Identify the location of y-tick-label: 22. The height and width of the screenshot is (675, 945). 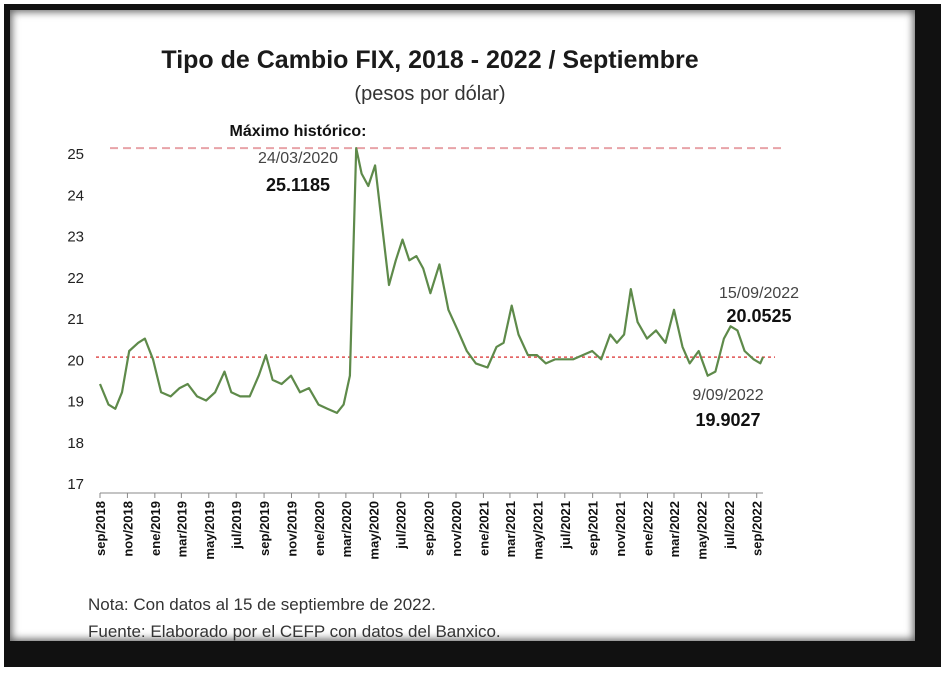
(75, 278).